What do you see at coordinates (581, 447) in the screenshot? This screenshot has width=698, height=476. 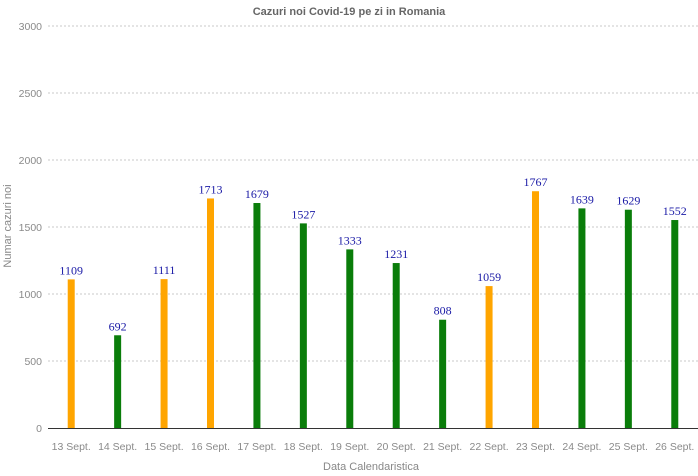 I see `x-tick-label: 24 Sept.` at bounding box center [581, 447].